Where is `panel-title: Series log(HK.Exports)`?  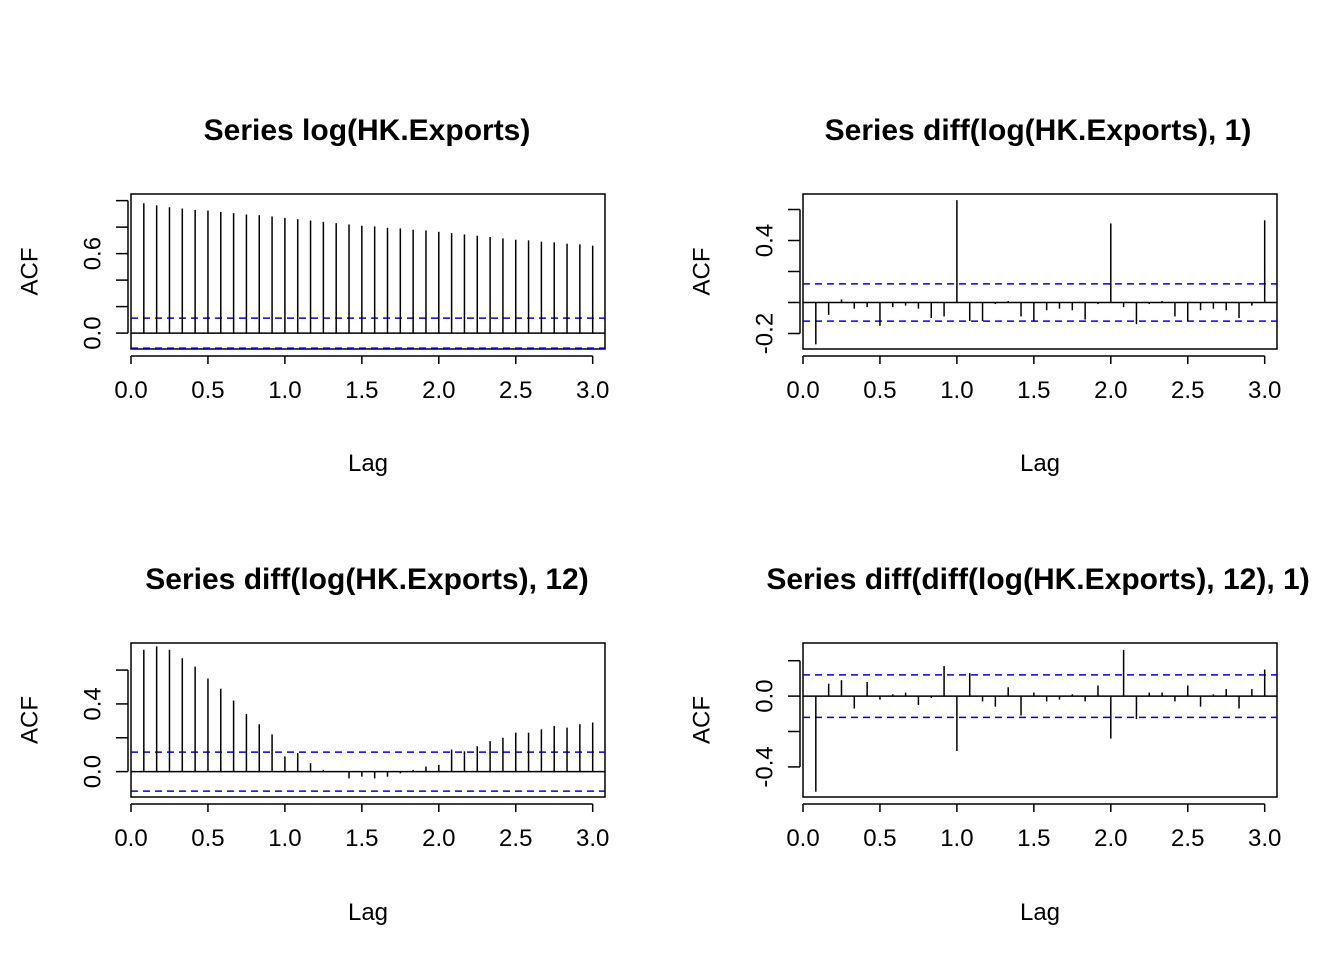 panel-title: Series log(HK.Exports) is located at coordinates (367, 130).